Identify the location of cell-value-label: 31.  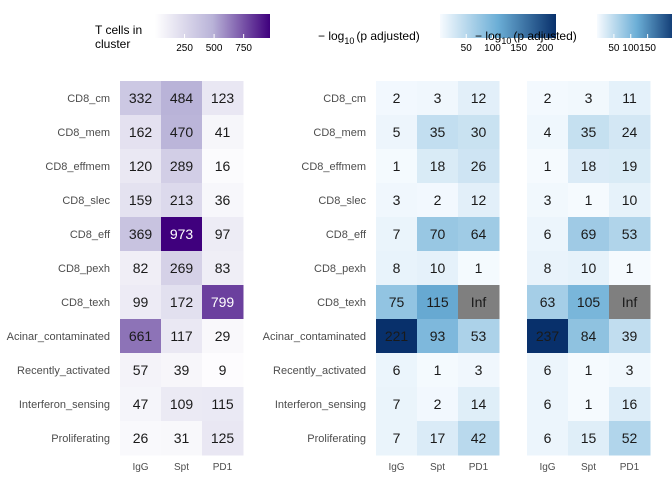
(182, 438).